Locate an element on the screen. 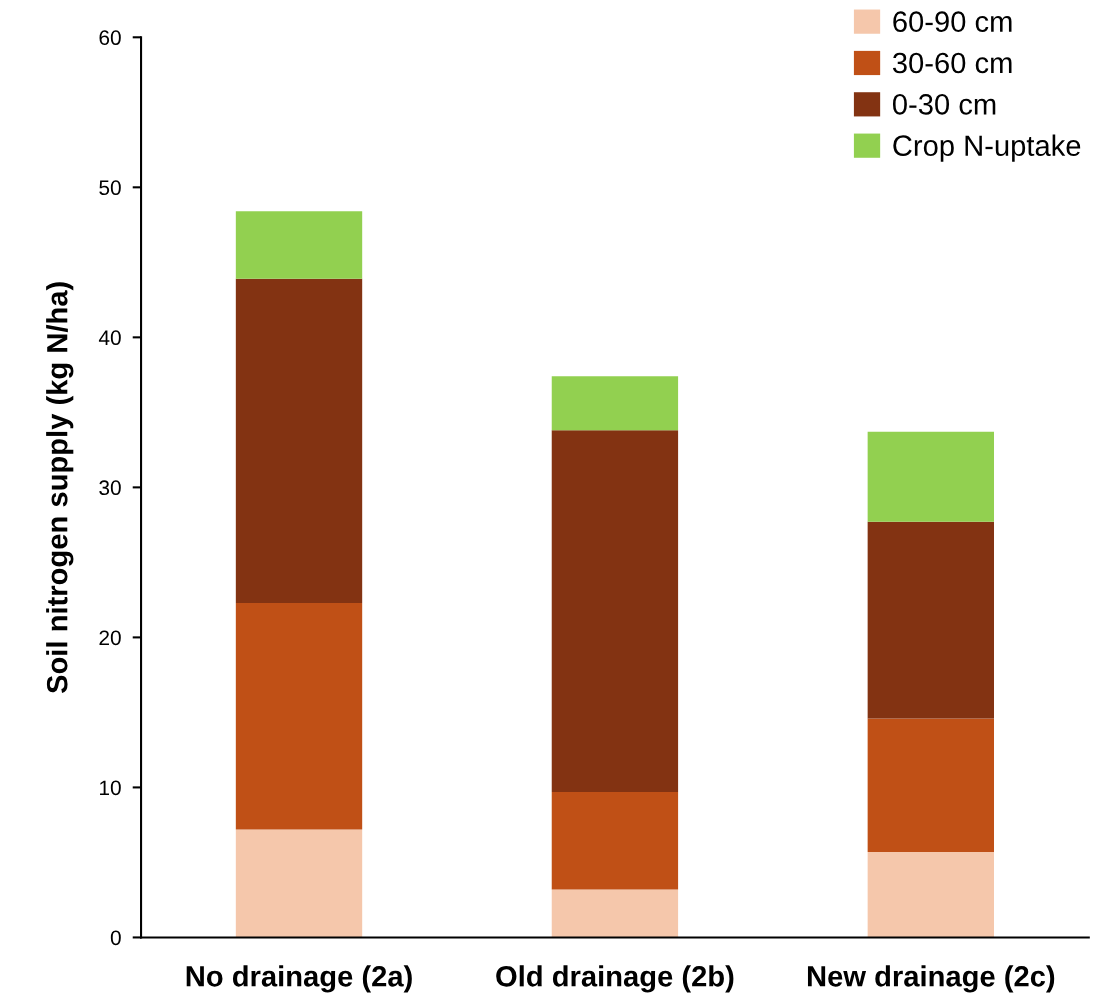 The width and height of the screenshot is (1102, 1008). y-tick-label: 20 is located at coordinates (110, 638).